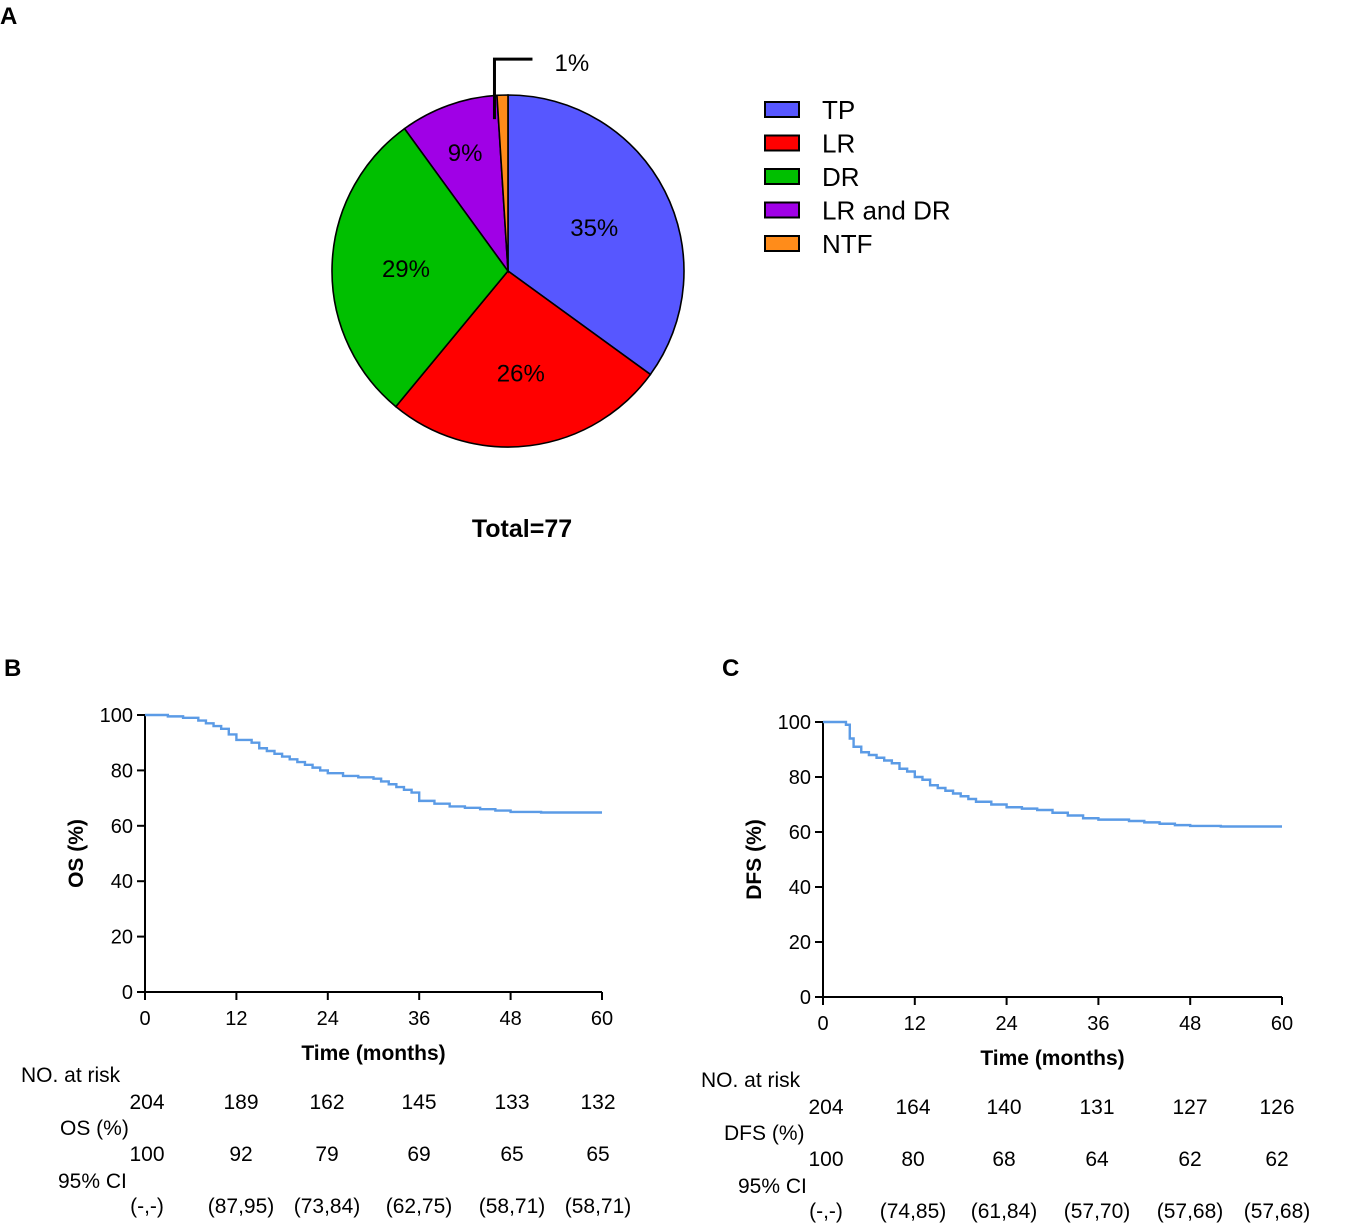 This screenshot has width=1358, height=1227. I want to click on os-xtick-label: 0, so click(144, 1019).